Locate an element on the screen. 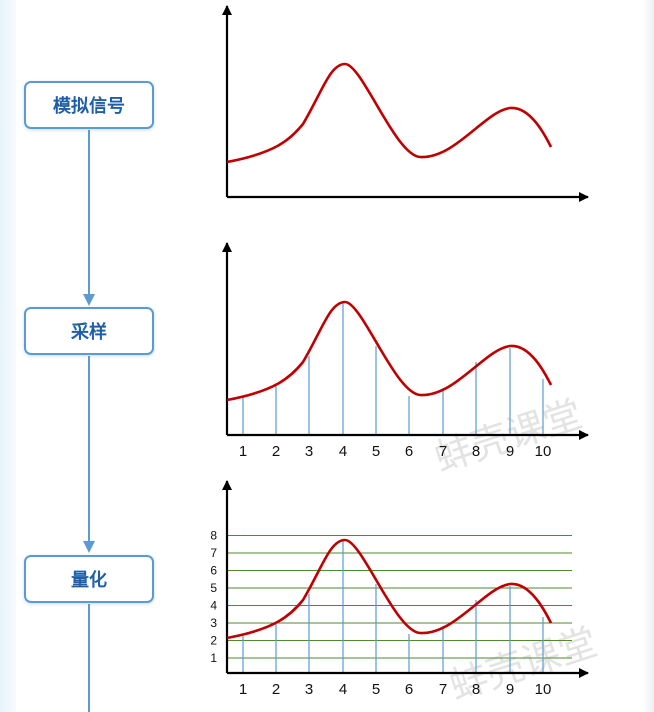  right-margin-strip is located at coordinates (648, 356).